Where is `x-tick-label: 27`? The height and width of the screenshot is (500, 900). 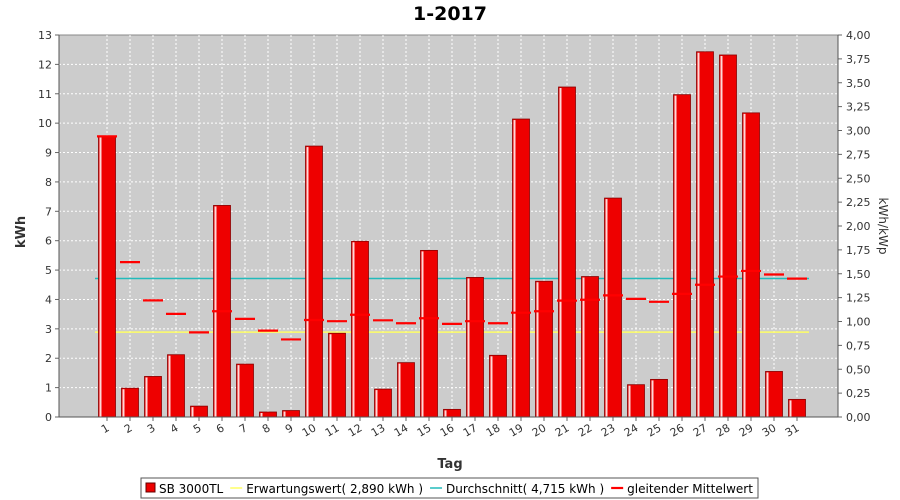
x-tick-label: 27 is located at coordinates (700, 430).